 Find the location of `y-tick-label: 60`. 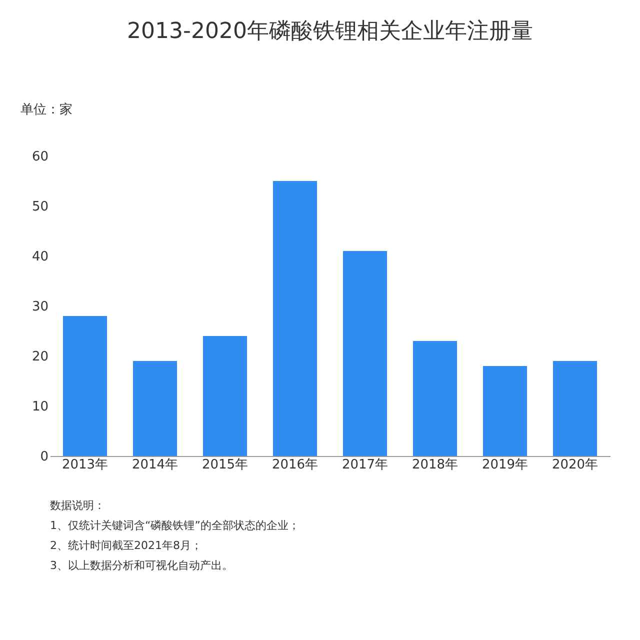

y-tick-label: 60 is located at coordinates (40, 157).